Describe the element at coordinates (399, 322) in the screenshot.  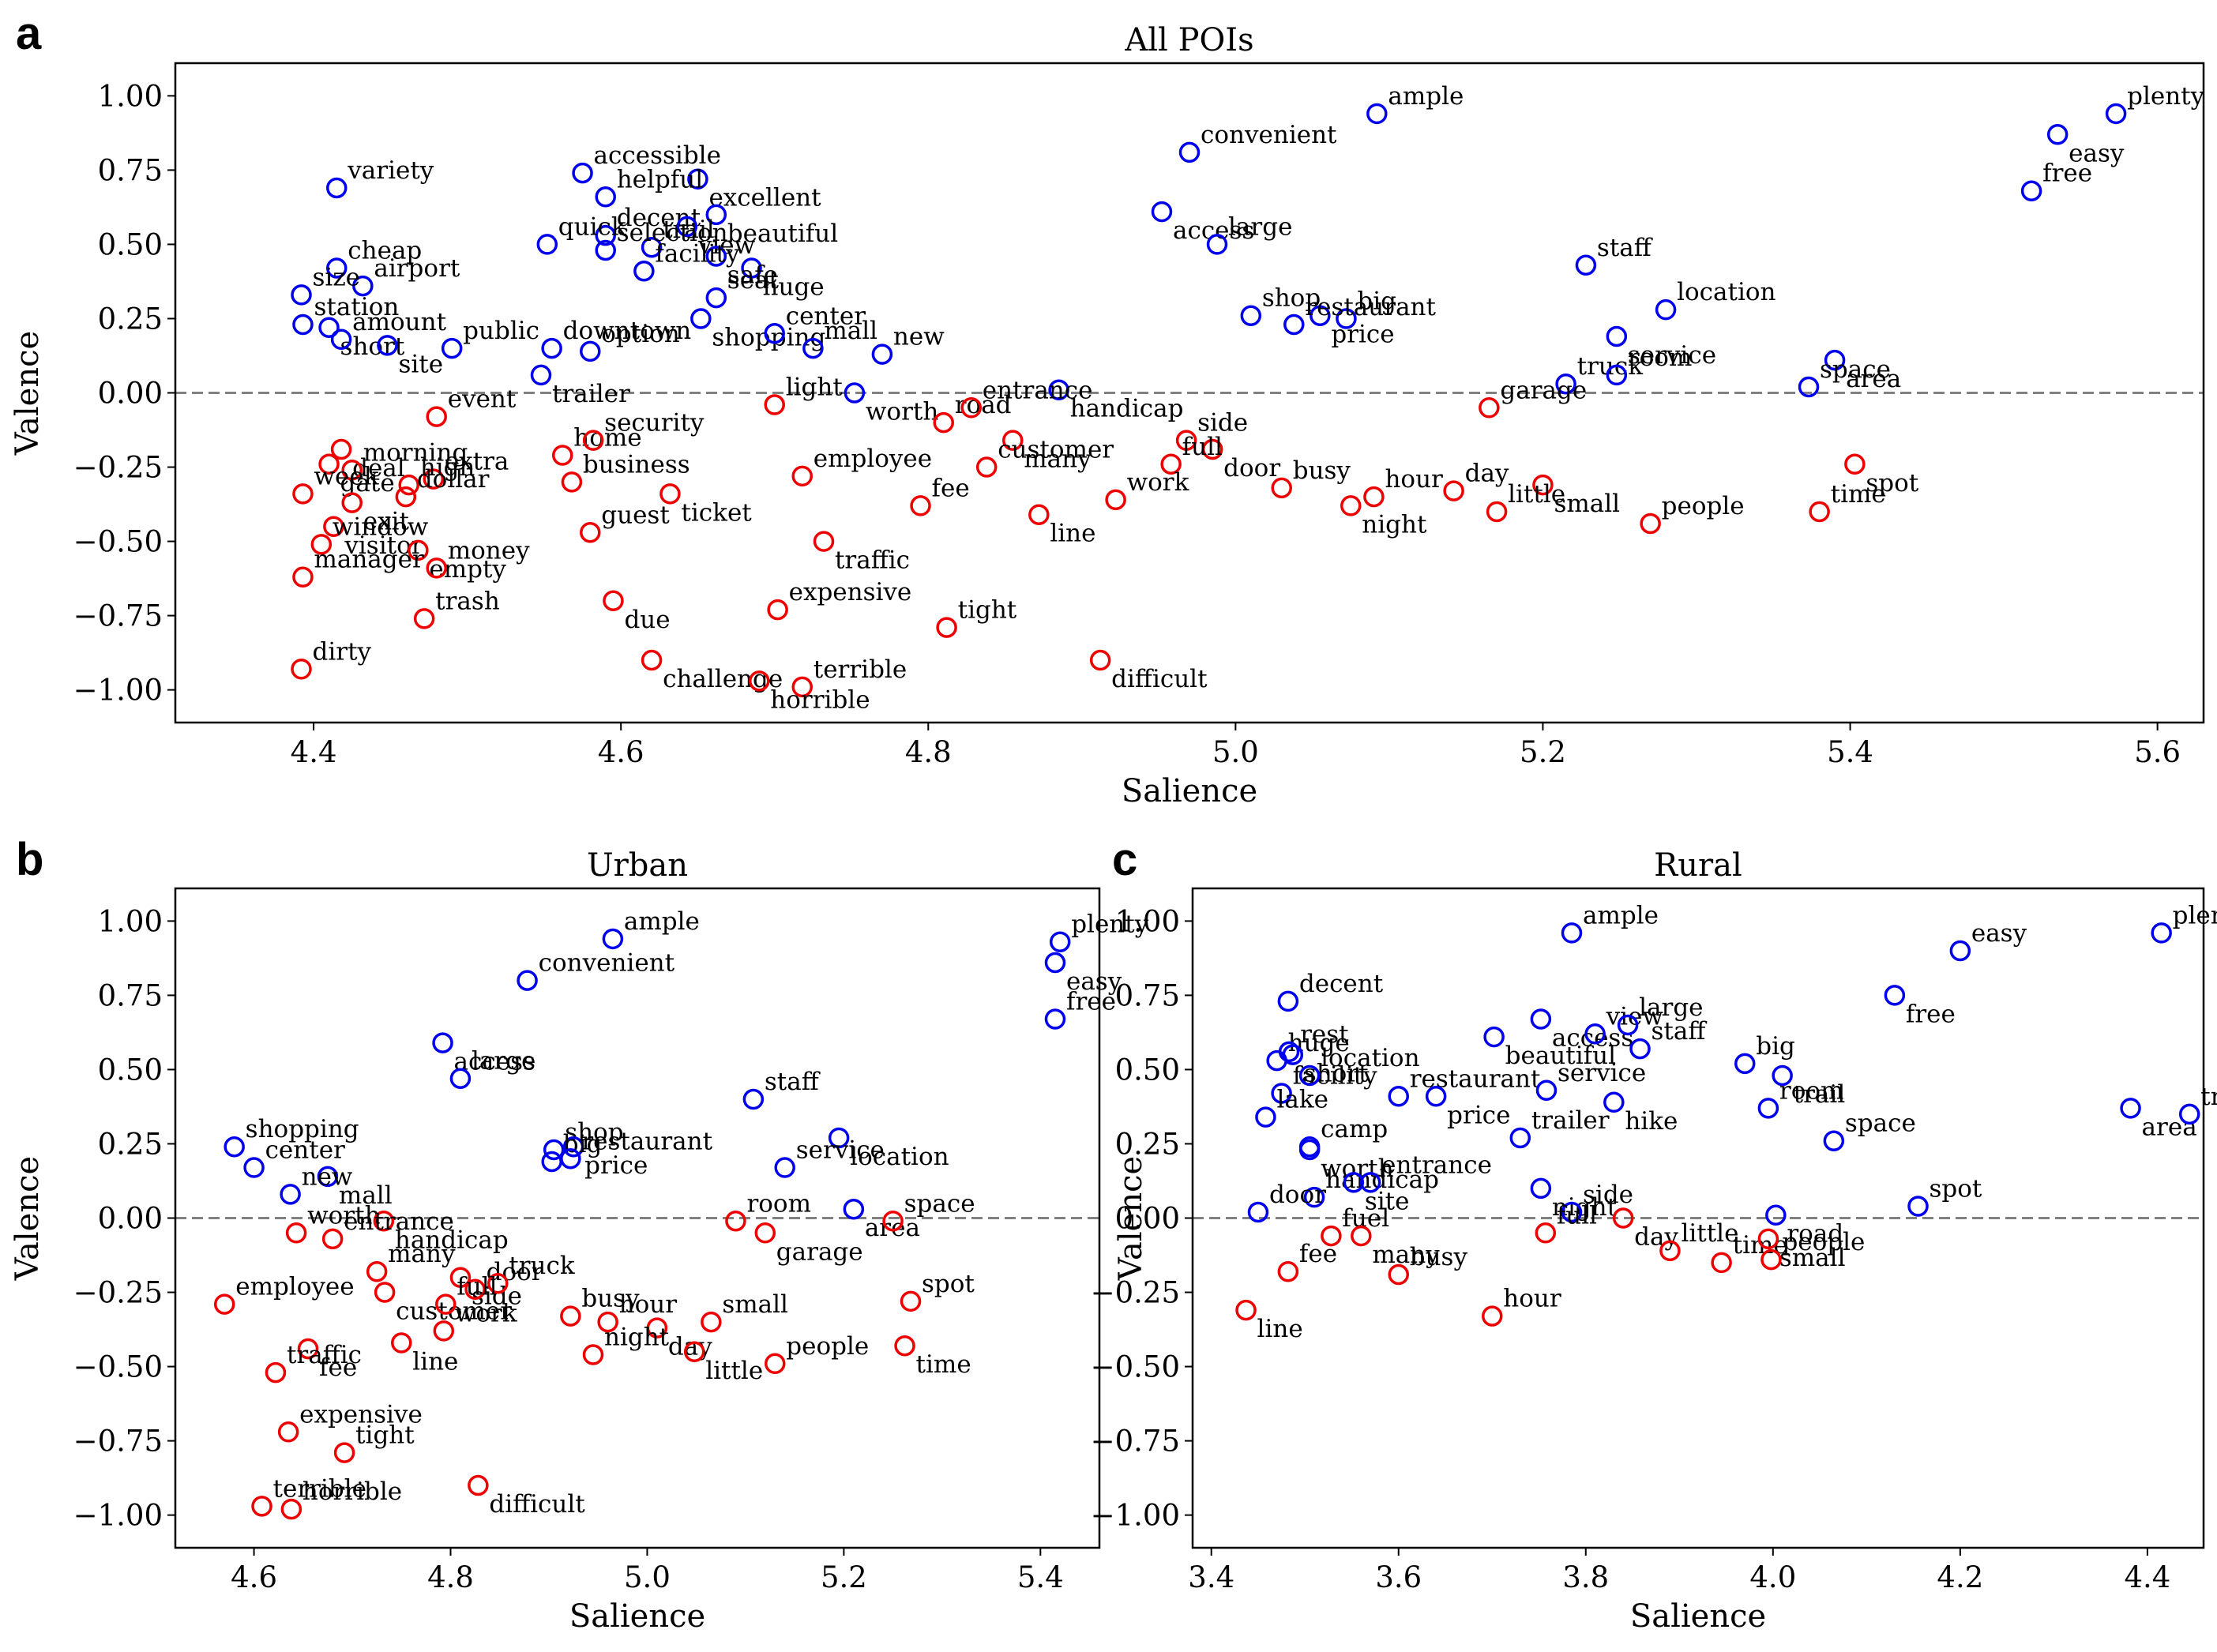
I see `panel-a-word-label-amount: amount` at that location.